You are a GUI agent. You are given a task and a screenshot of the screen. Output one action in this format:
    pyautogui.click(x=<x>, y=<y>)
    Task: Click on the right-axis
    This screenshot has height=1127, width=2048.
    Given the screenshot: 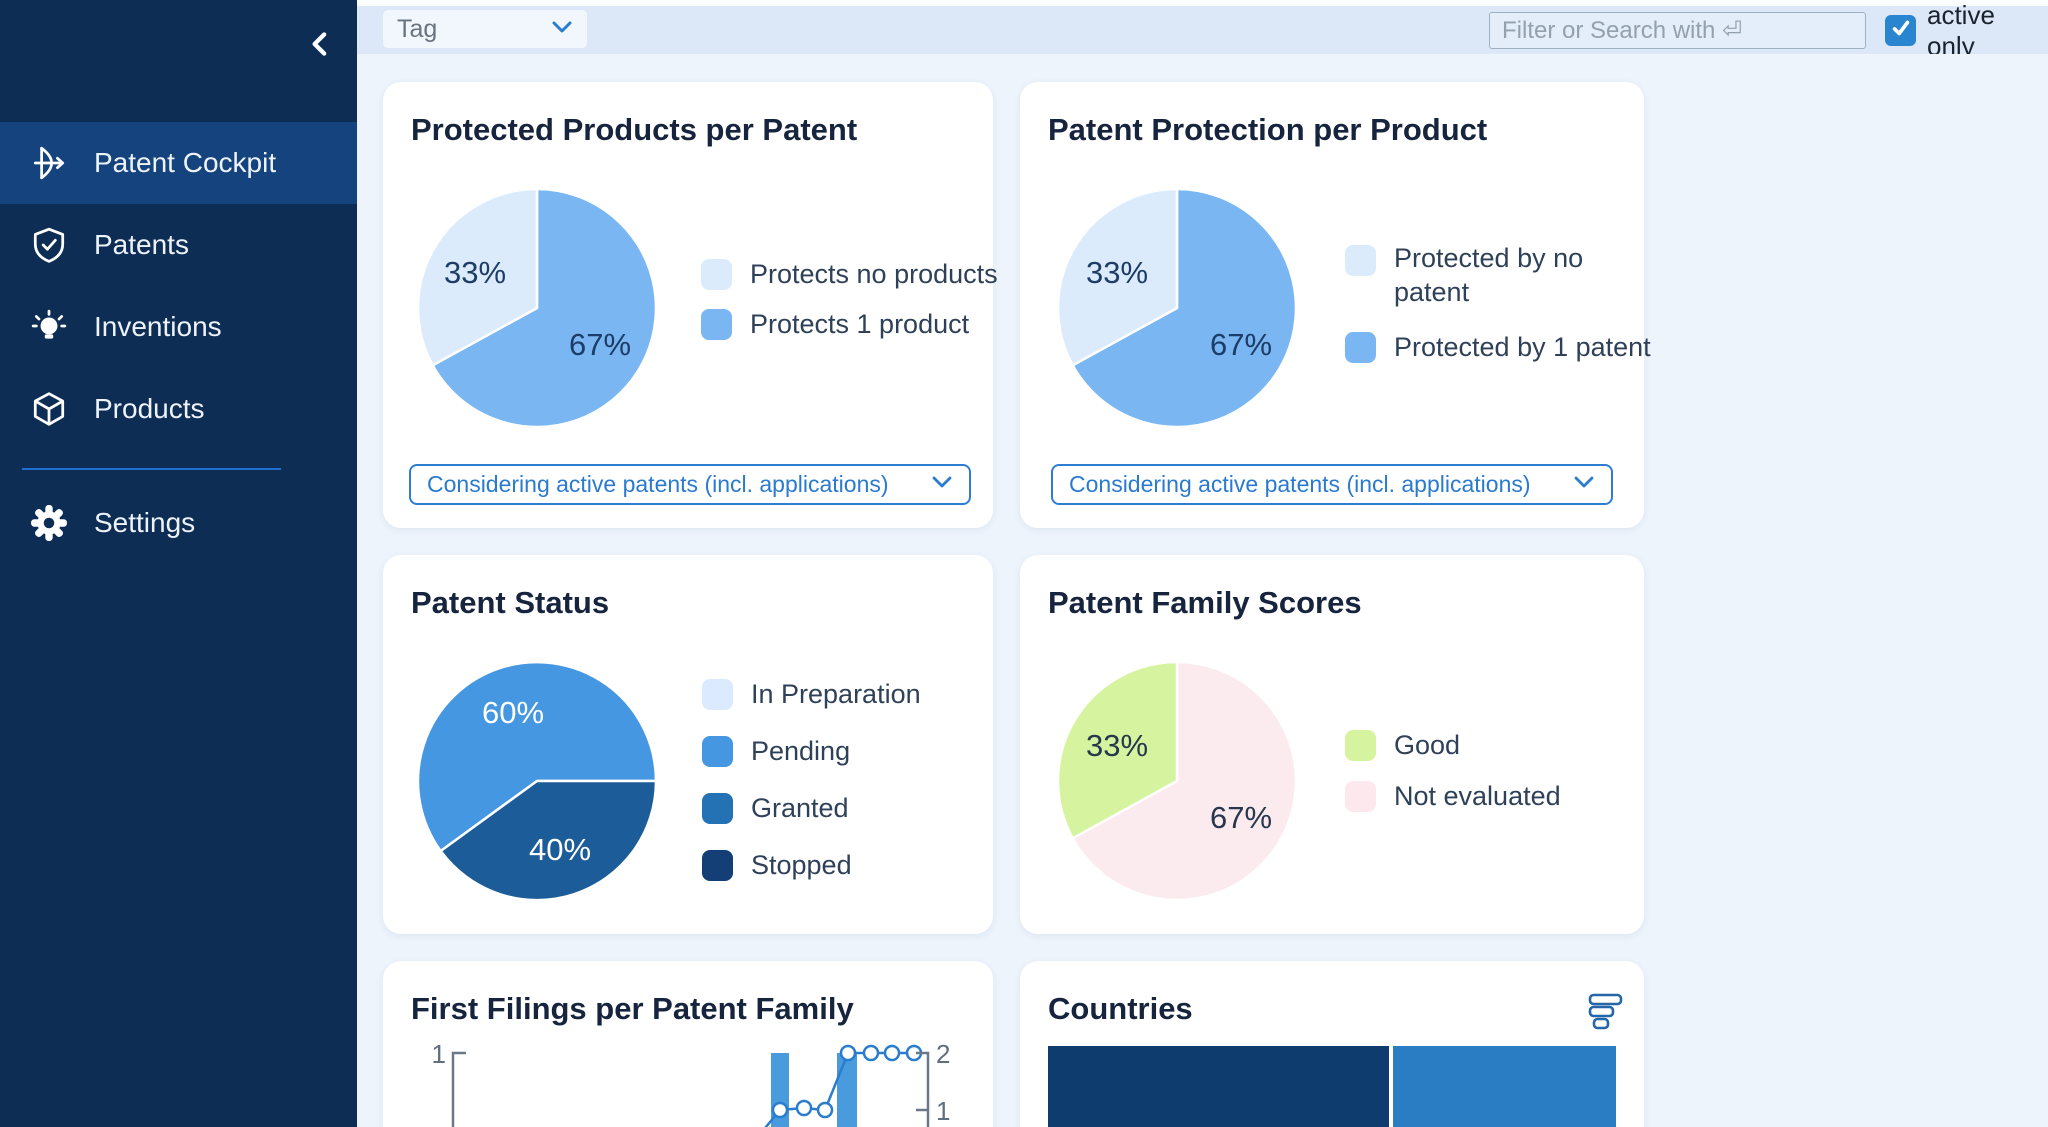 What is the action you would take?
    pyautogui.click(x=923, y=1089)
    